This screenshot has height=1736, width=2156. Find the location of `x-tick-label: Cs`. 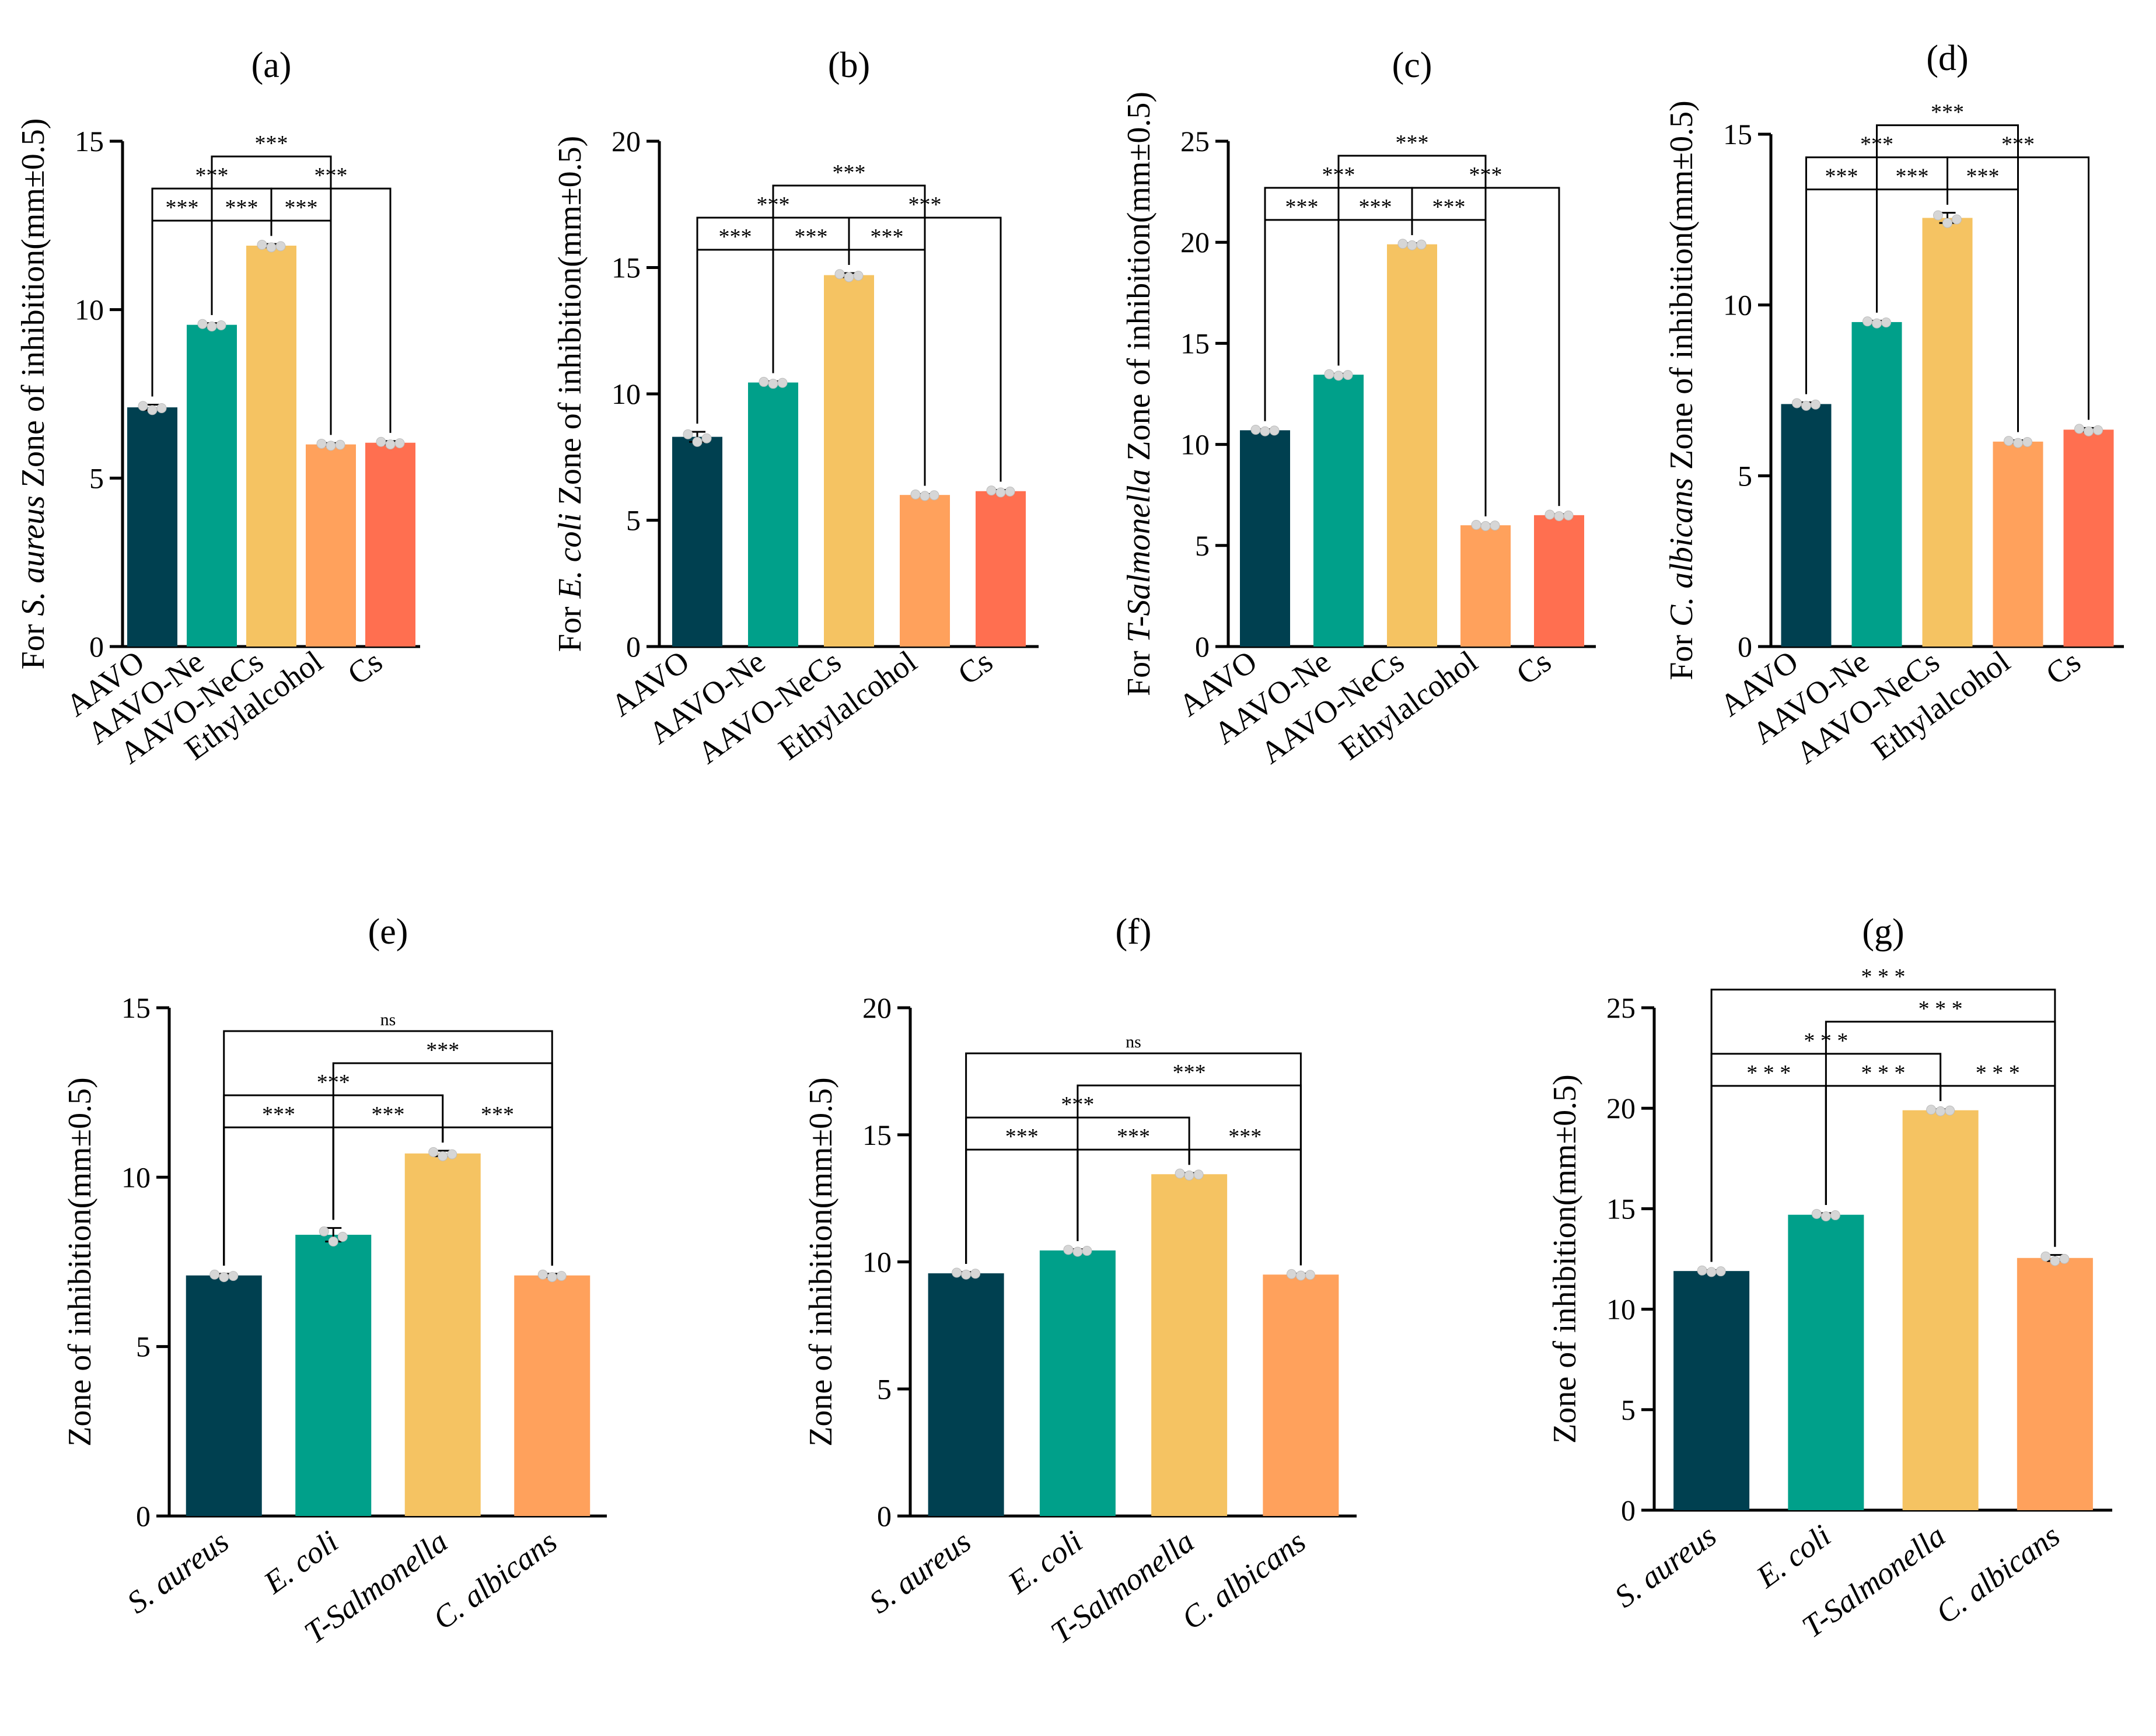

x-tick-label: Cs is located at coordinates (365, 667).